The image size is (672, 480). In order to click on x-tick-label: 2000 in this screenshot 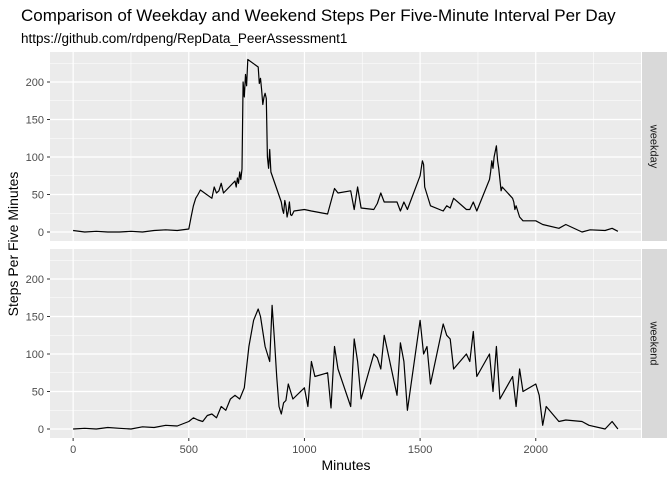, I will do `click(536, 450)`.